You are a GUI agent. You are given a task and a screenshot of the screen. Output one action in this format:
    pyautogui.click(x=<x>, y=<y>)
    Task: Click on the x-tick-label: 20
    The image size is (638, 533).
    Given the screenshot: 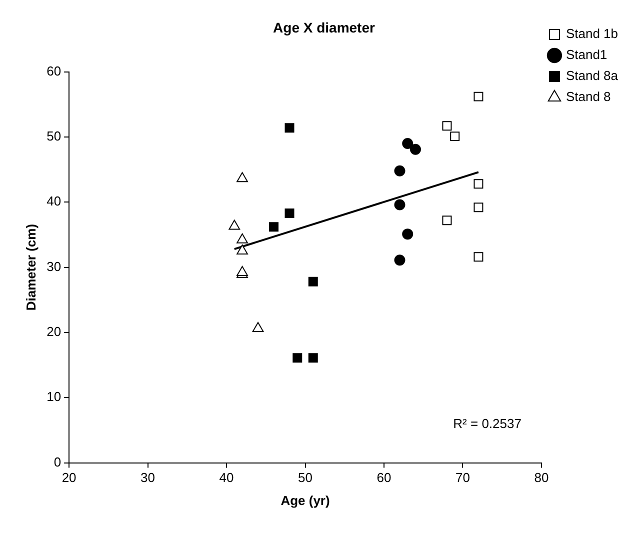 What is the action you would take?
    pyautogui.click(x=69, y=478)
    